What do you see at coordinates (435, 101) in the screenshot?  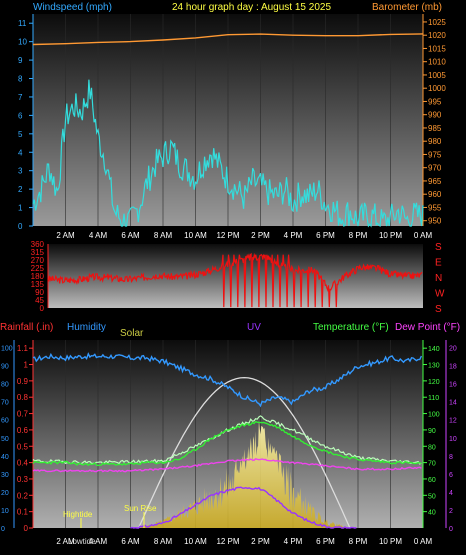 I see `baro-tick-label: 995` at bounding box center [435, 101].